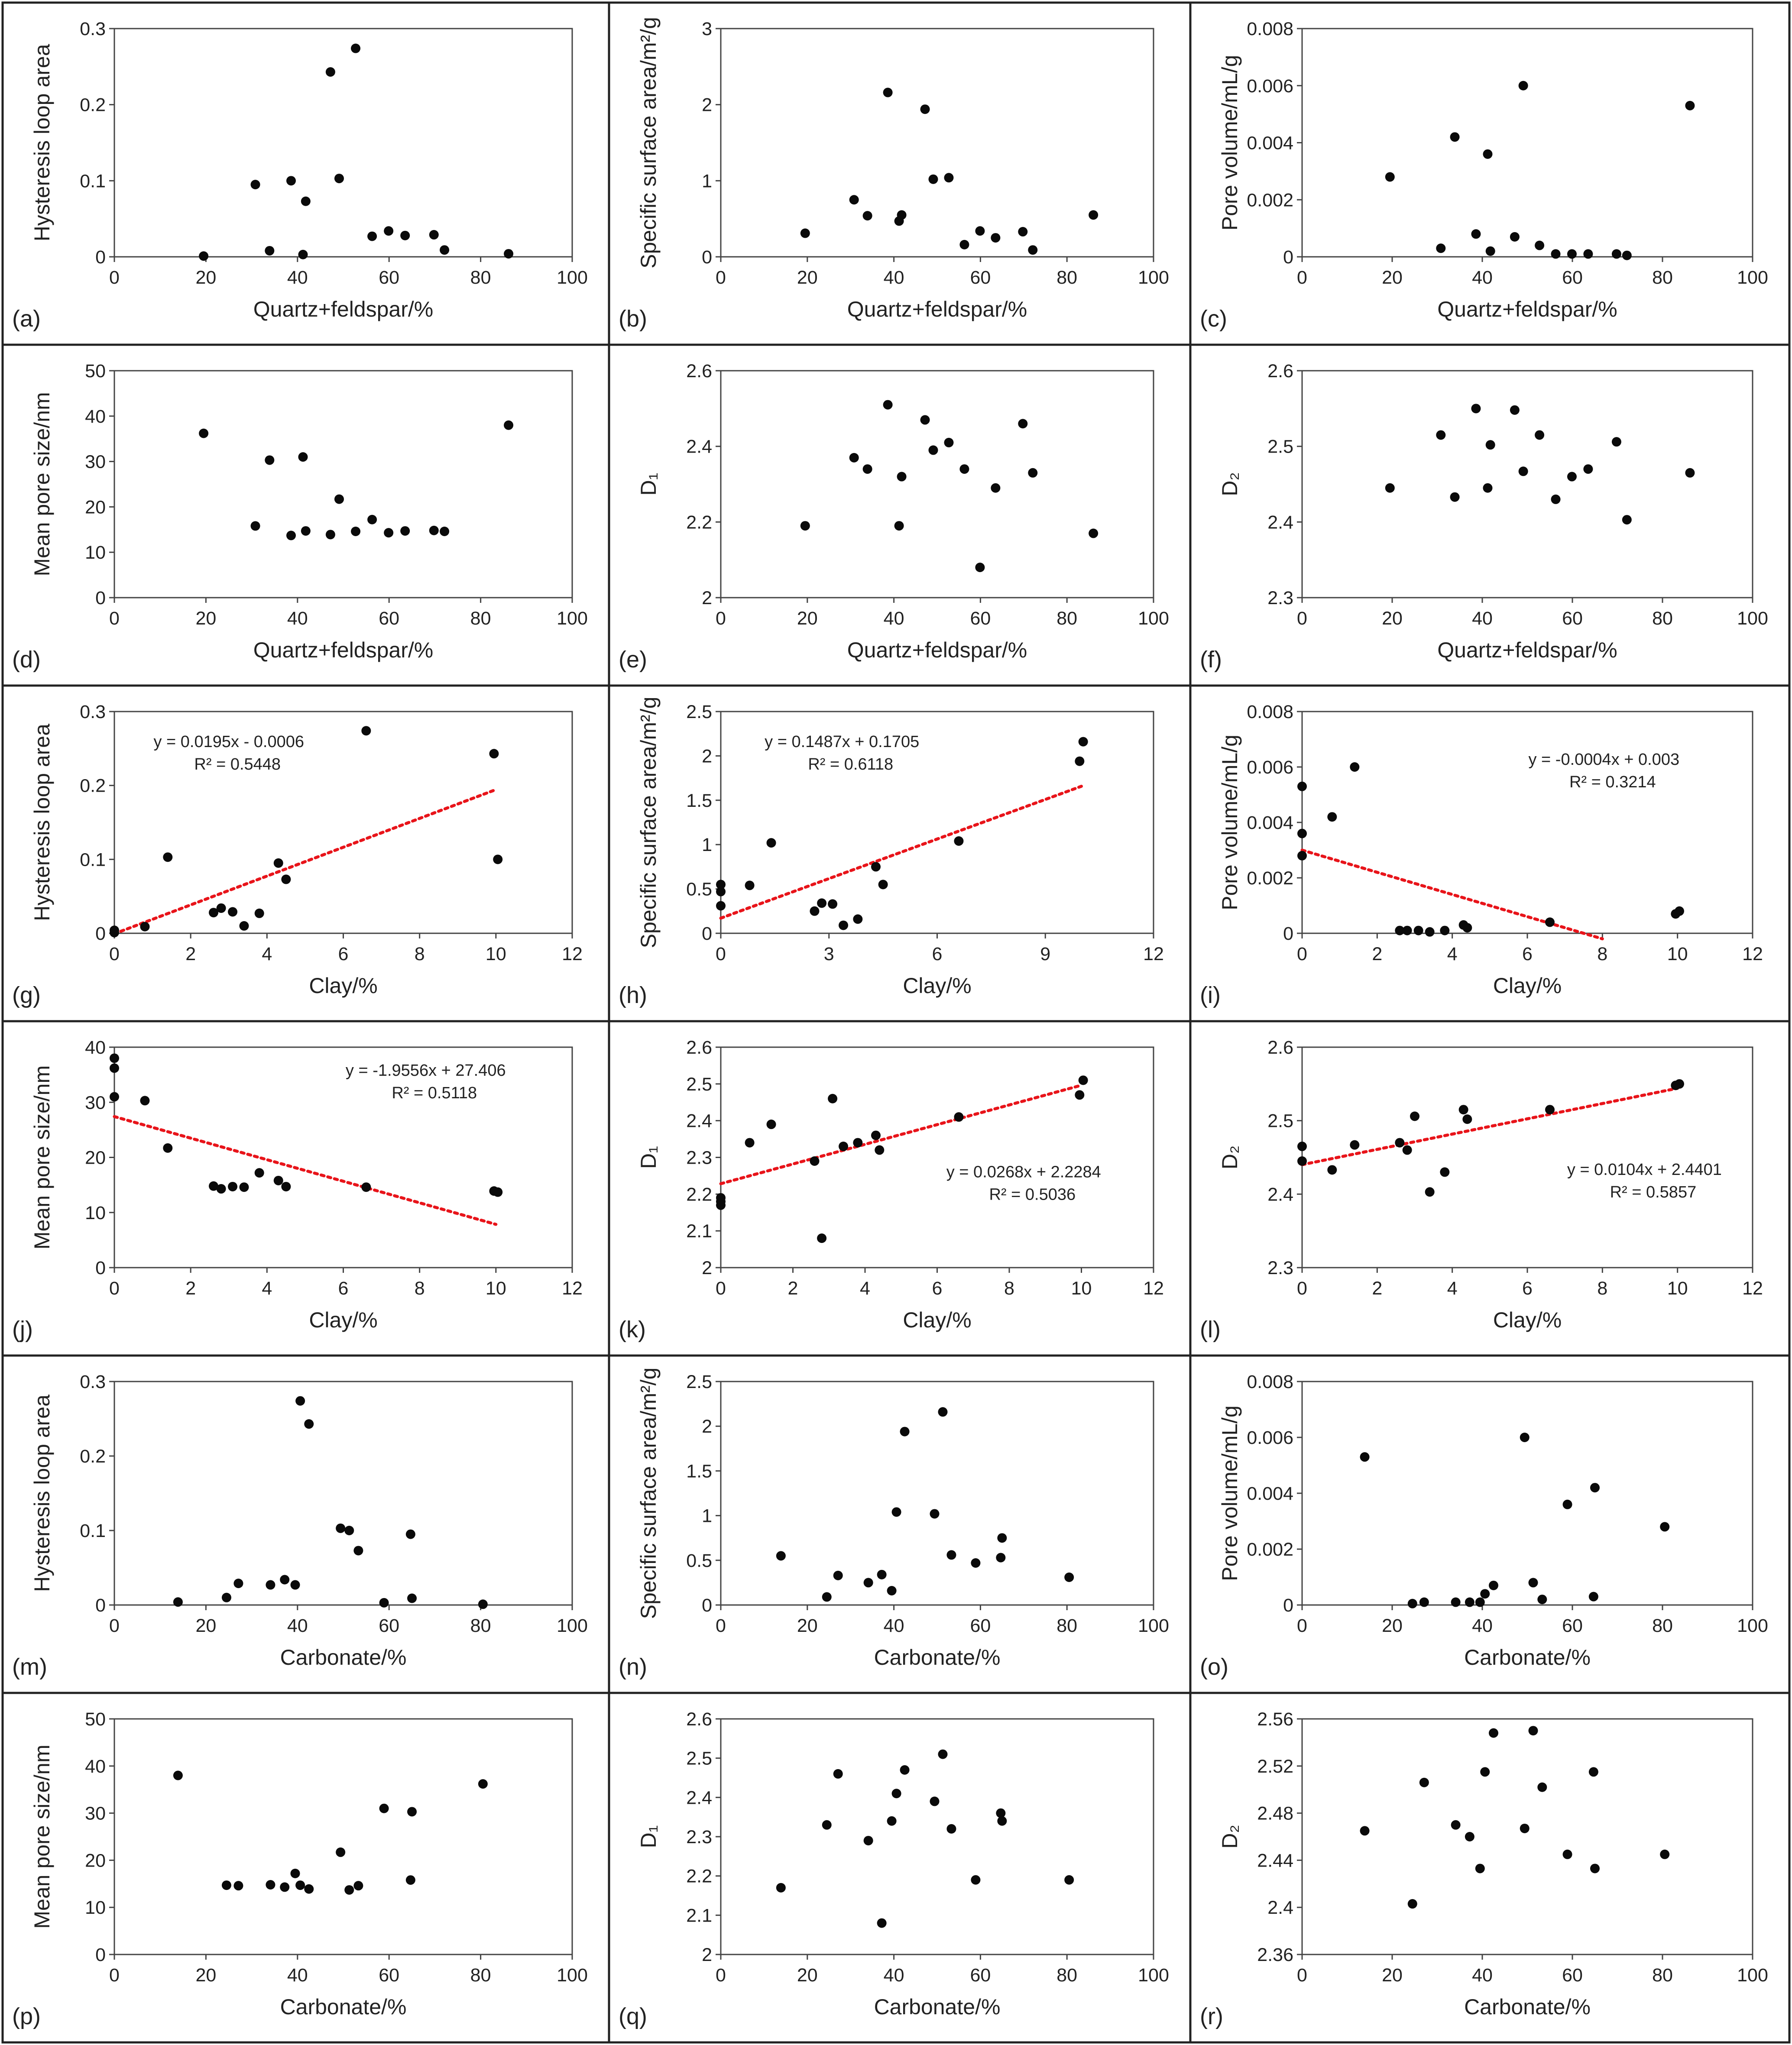 The image size is (1792, 2045). Describe the element at coordinates (1211, 660) in the screenshot. I see `panel-label: (f)` at that location.